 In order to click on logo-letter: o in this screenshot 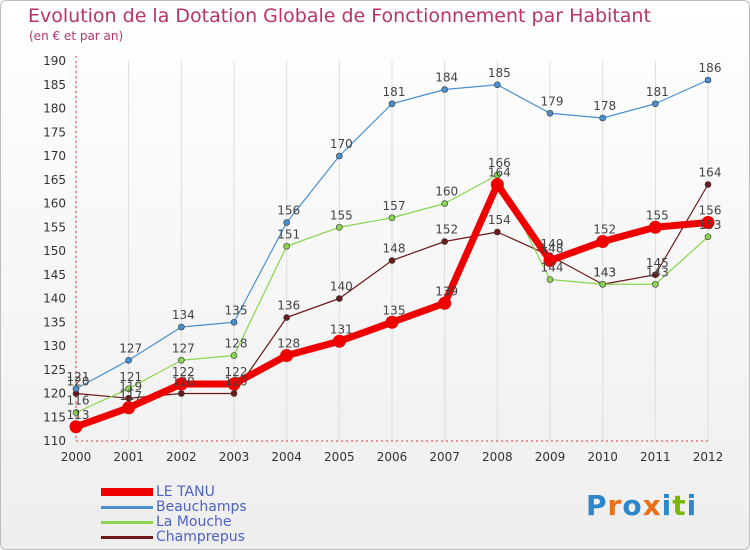, I will do `click(632, 505)`.